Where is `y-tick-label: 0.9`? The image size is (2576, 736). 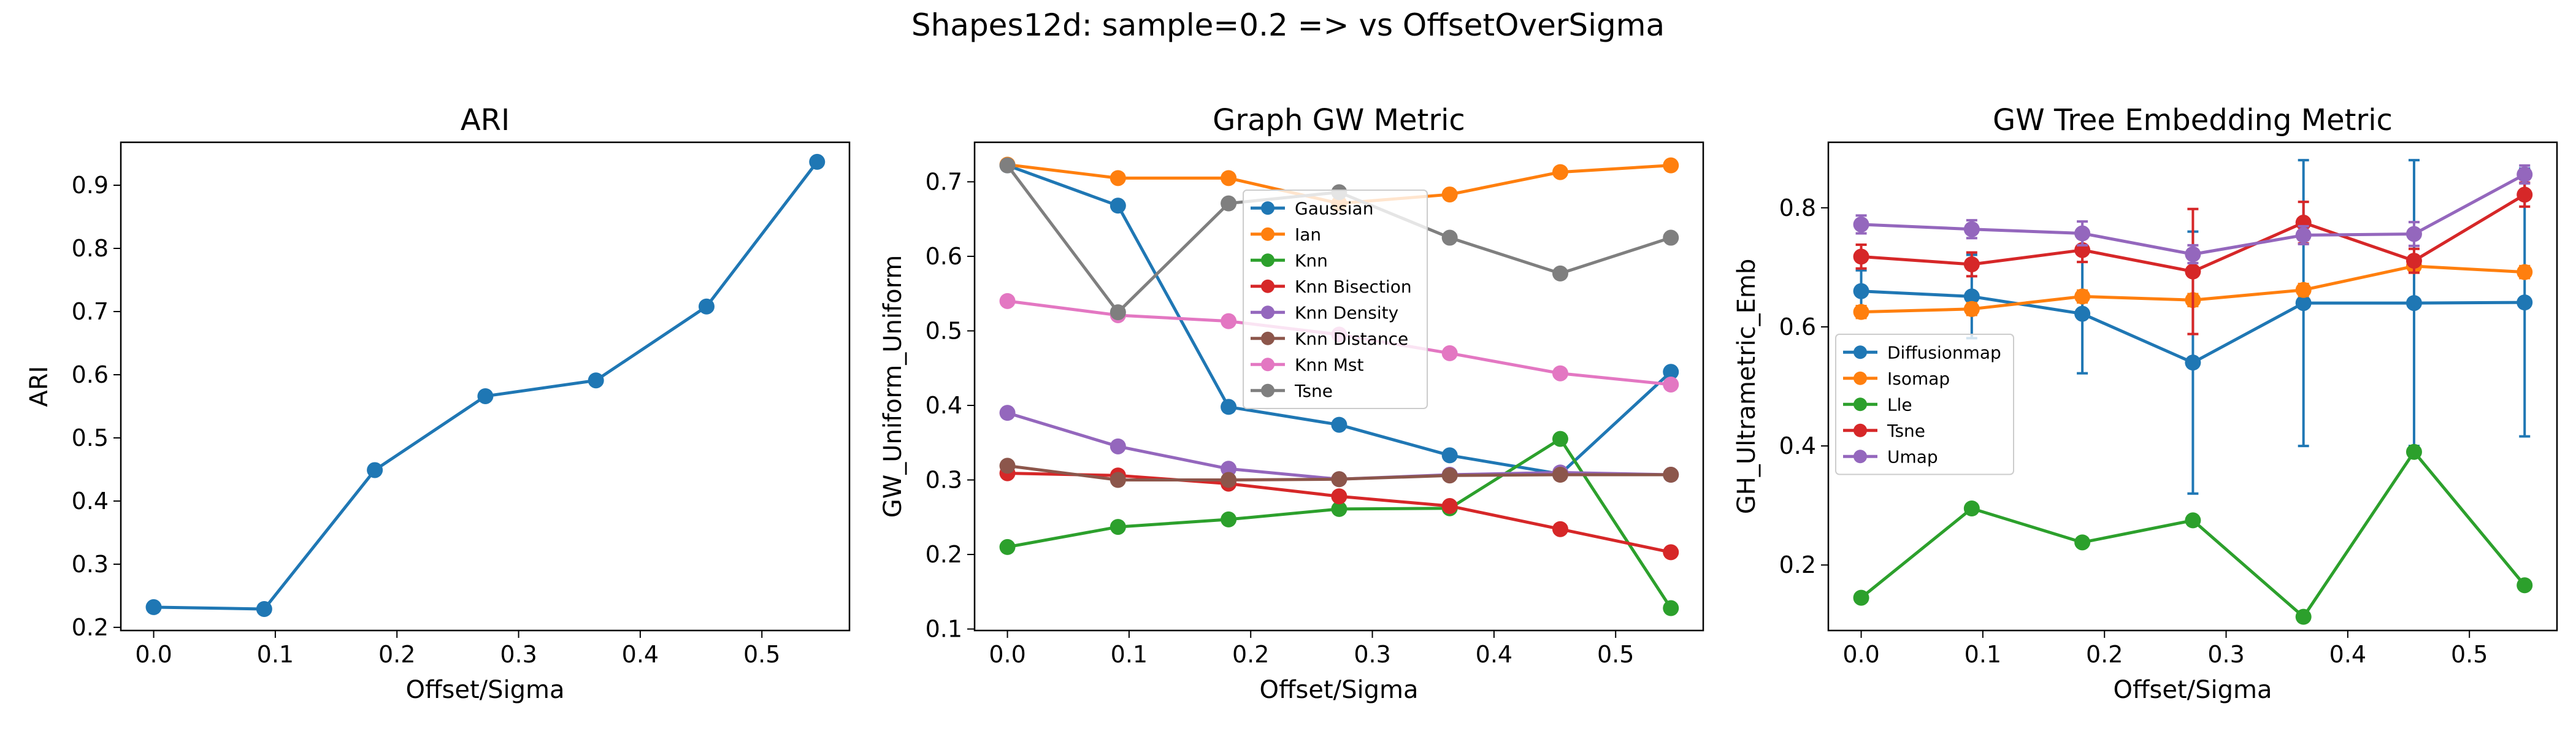 y-tick-label: 0.9 is located at coordinates (90, 185).